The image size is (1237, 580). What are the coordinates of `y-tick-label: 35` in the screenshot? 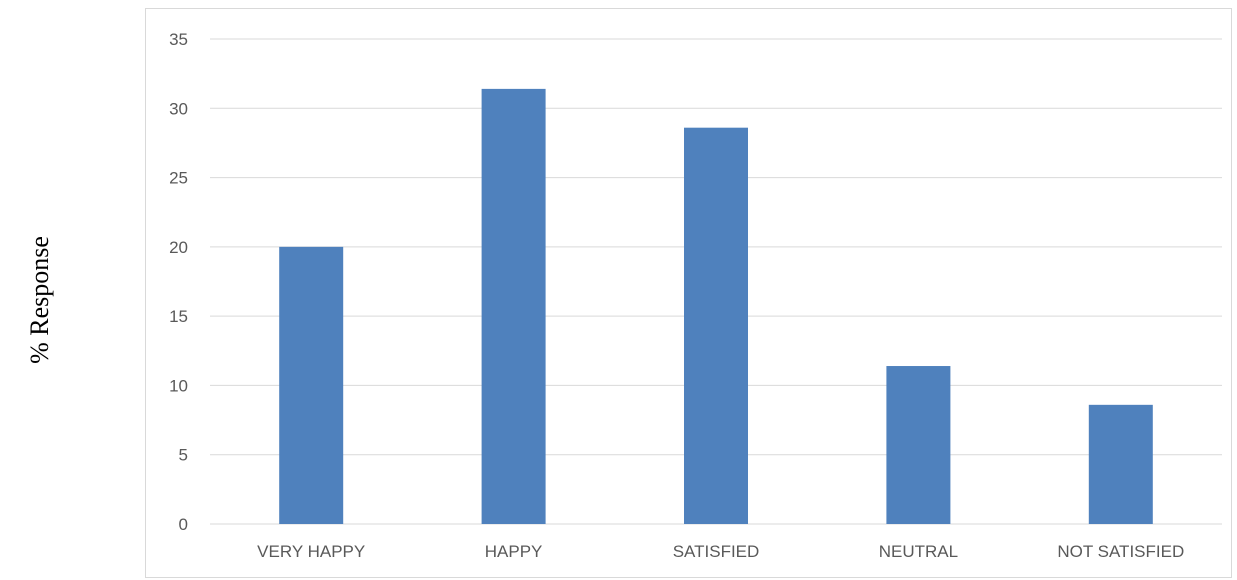 It's located at (178, 39).